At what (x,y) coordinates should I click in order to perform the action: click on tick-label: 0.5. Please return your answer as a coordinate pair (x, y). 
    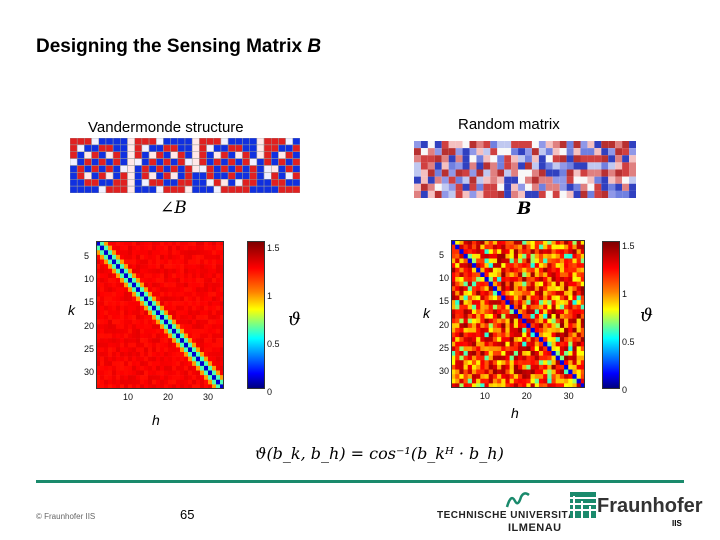
    Looking at the image, I should click on (628, 342).